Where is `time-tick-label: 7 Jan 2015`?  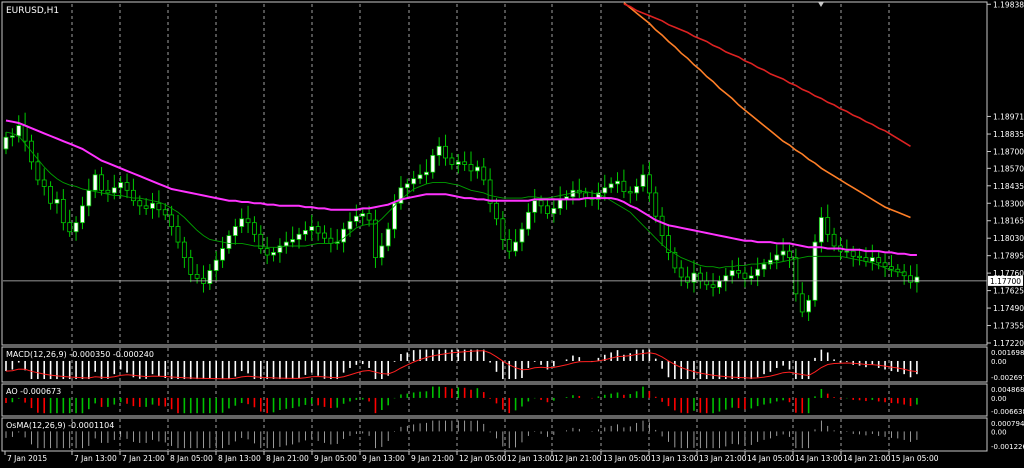 time-tick-label: 7 Jan 2015 is located at coordinates (27, 458).